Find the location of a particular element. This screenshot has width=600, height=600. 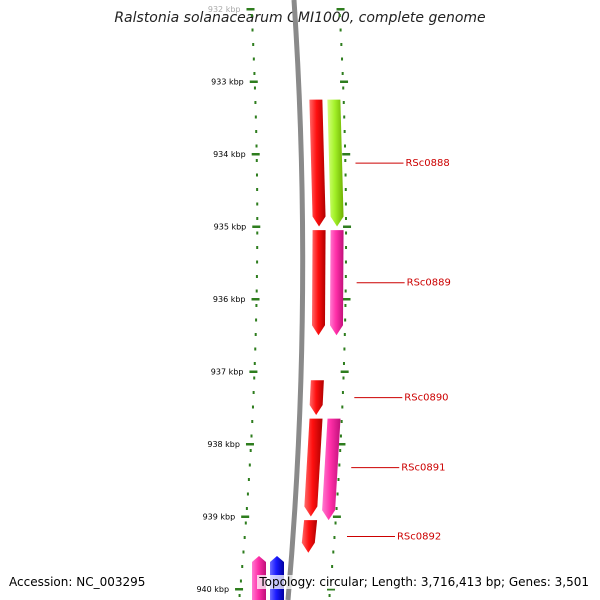

tick-label: 940 kbp is located at coordinates (212, 589).